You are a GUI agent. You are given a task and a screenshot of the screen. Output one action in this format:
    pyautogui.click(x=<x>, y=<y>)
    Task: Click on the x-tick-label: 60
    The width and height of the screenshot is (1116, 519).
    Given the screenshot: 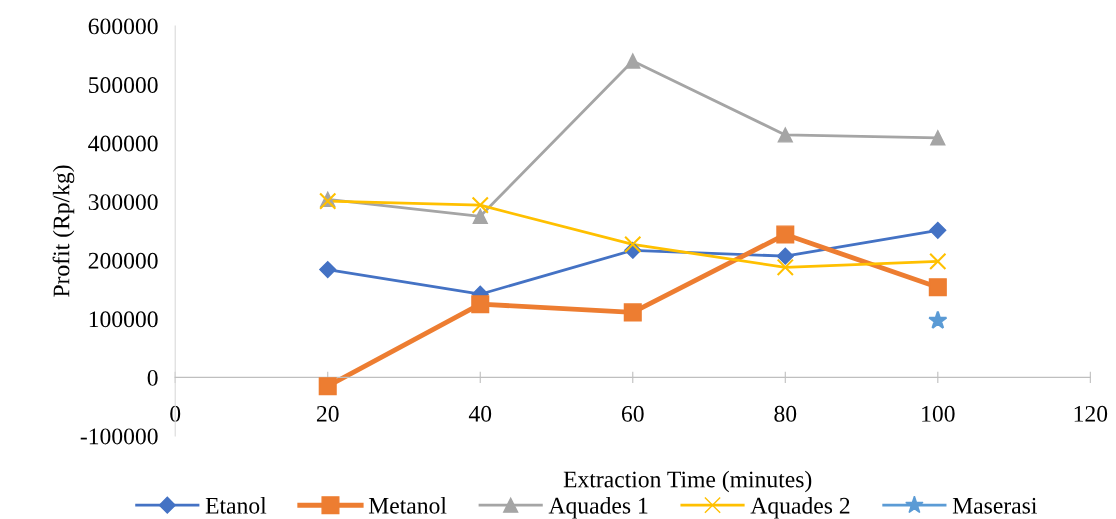 What is the action you would take?
    pyautogui.click(x=632, y=413)
    